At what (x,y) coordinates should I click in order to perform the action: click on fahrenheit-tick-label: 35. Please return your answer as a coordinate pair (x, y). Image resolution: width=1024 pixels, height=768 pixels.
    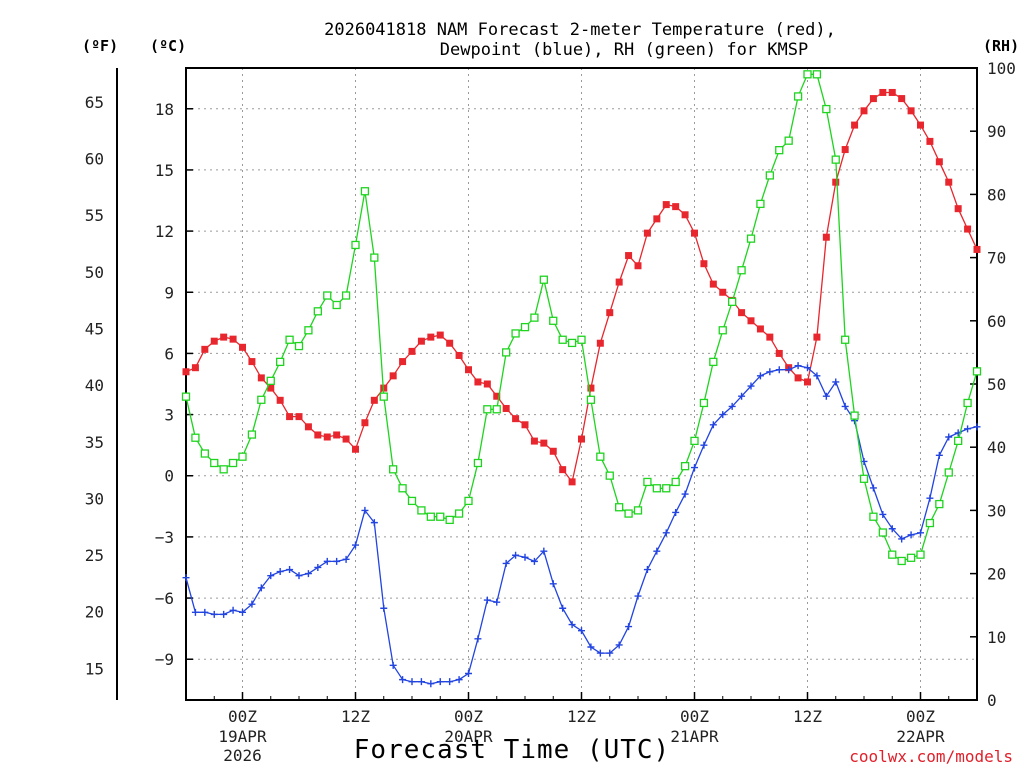
    Looking at the image, I should click on (94, 442).